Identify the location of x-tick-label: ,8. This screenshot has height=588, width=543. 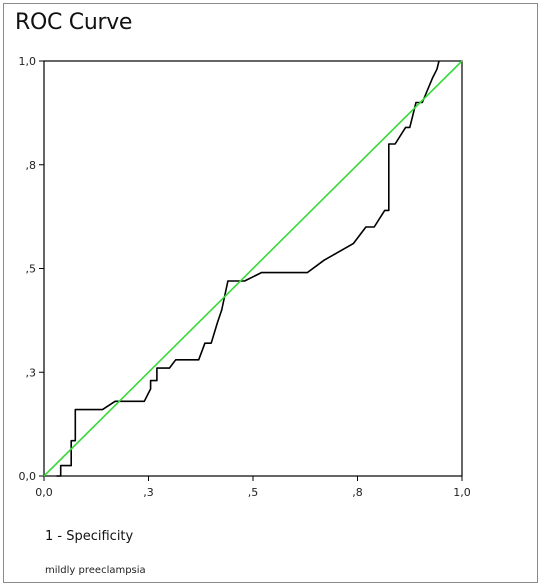
(357, 492).